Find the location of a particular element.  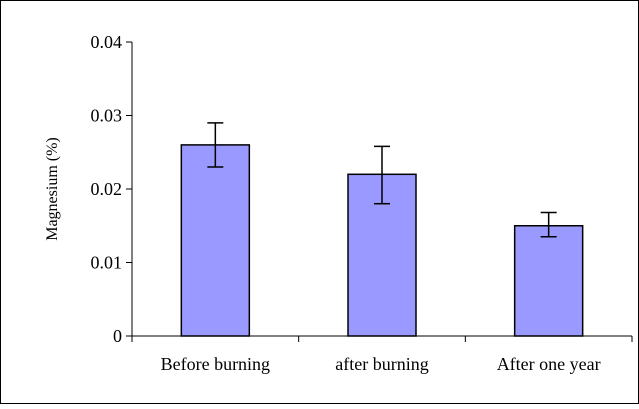

y-axis-title: Magnesium (%) is located at coordinates (52, 189).